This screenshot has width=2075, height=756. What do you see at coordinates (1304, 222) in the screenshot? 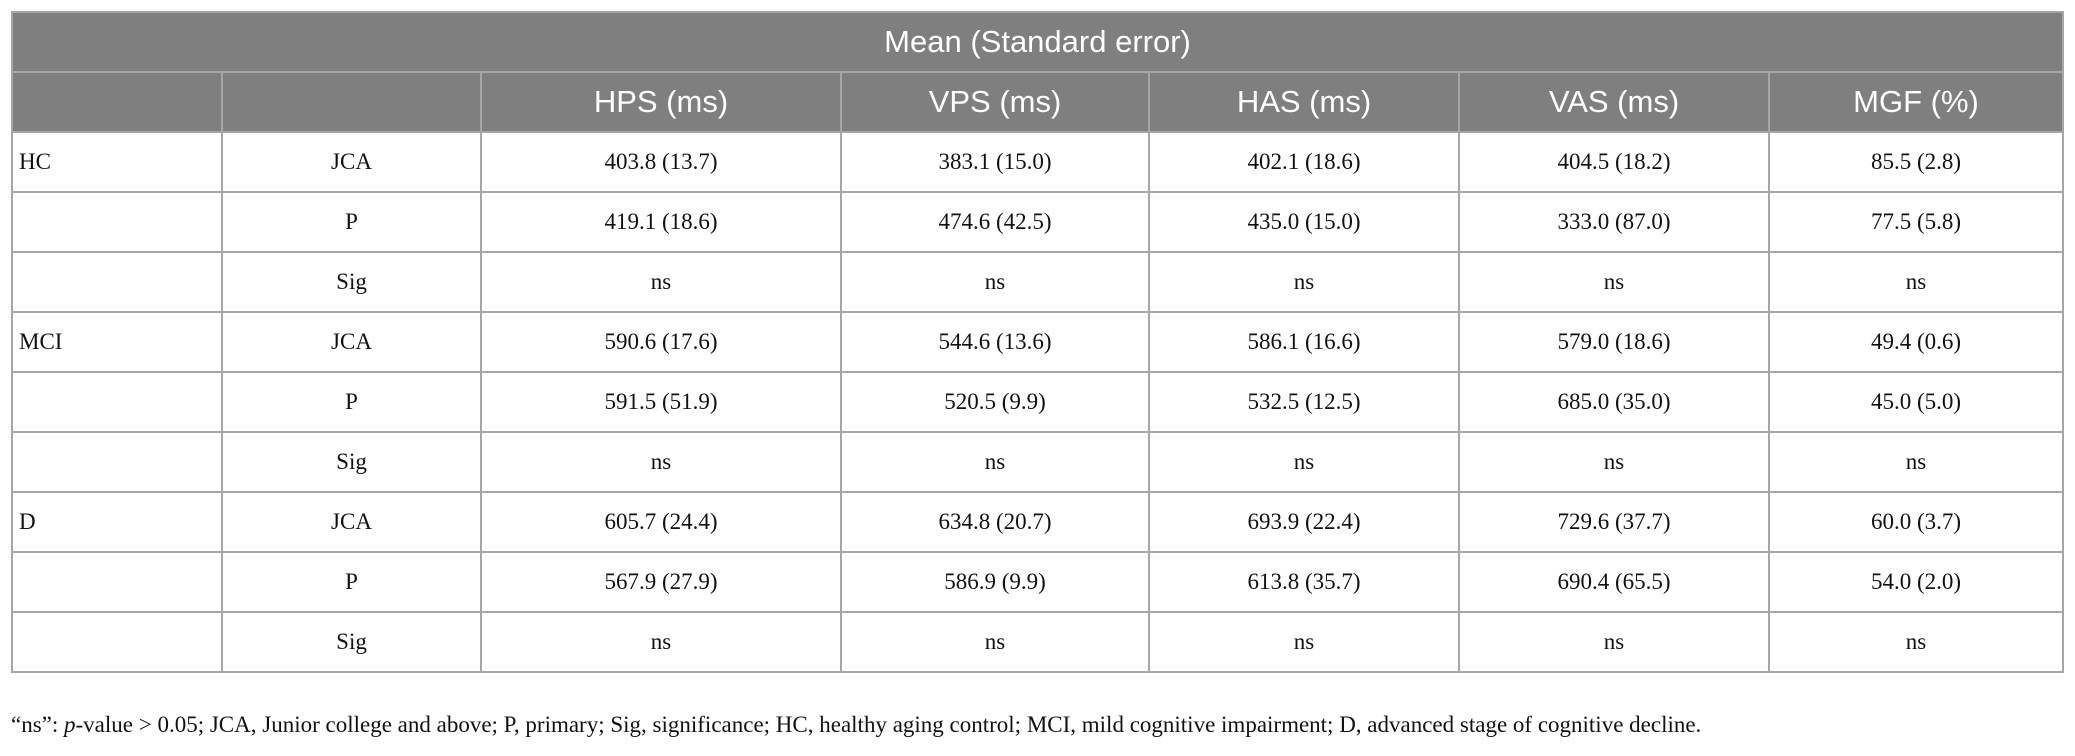
I see `cell: 435.0 (15.0)` at bounding box center [1304, 222].